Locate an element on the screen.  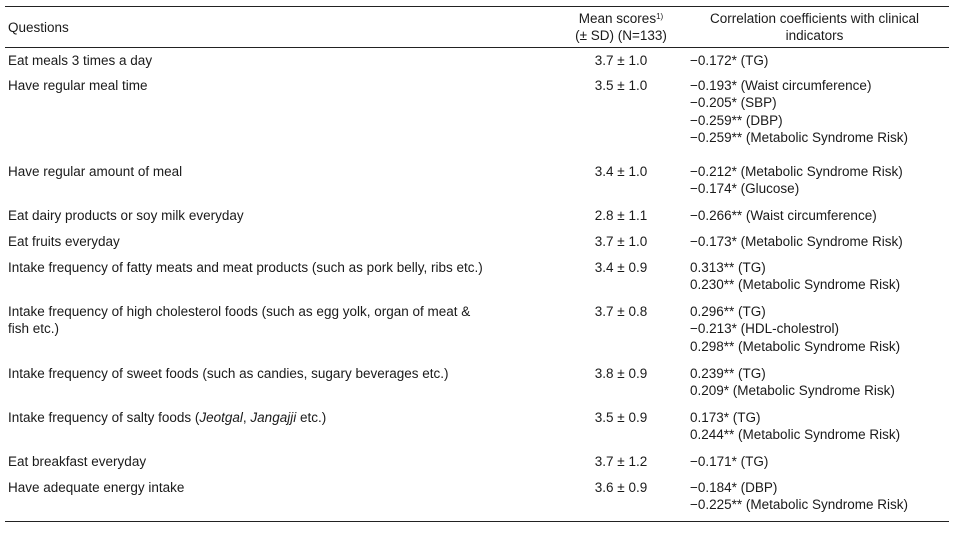
question-text: Eat dairy products or soy milk everyday is located at coordinates (126, 215).